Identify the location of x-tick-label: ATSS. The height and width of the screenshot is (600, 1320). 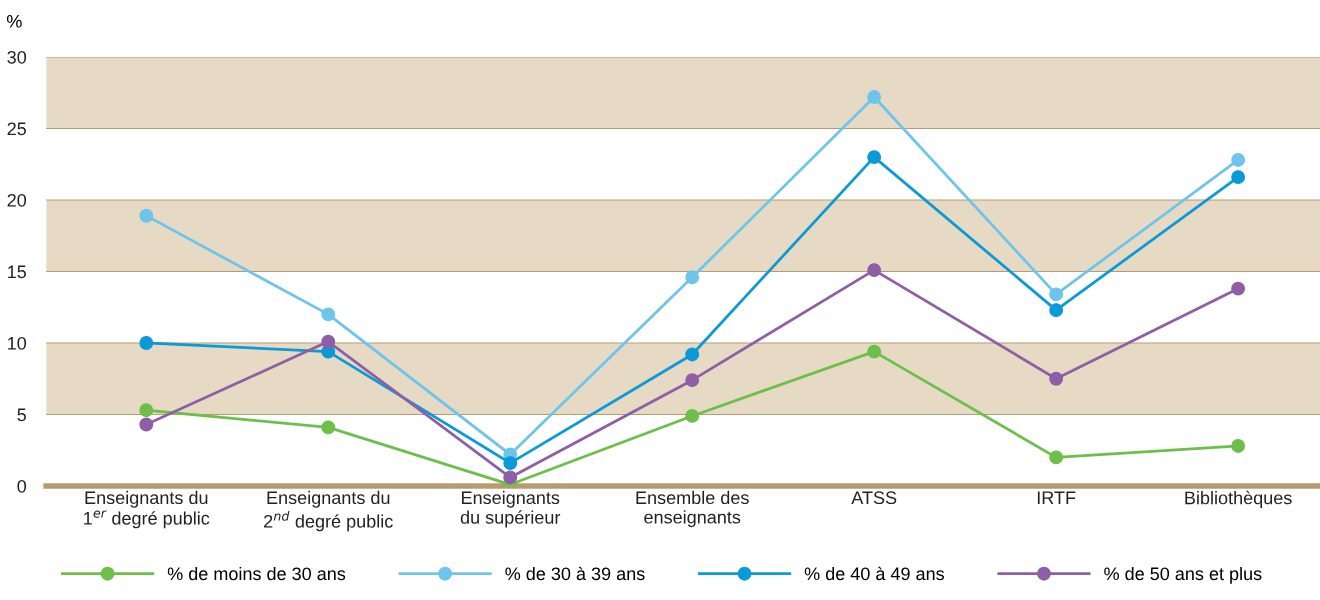
(874, 498).